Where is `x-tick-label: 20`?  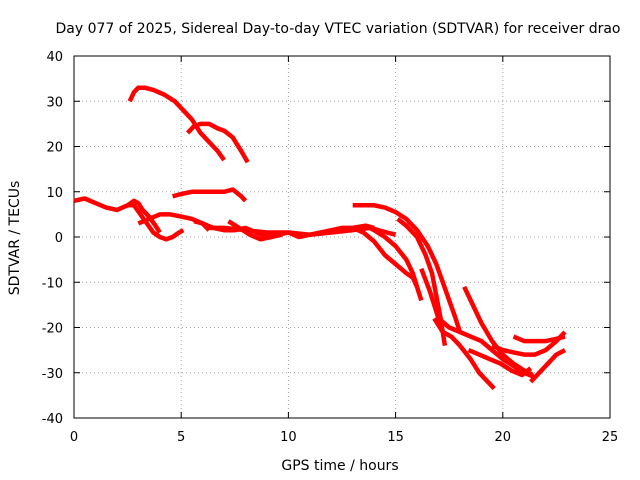 x-tick-label: 20 is located at coordinates (503, 437).